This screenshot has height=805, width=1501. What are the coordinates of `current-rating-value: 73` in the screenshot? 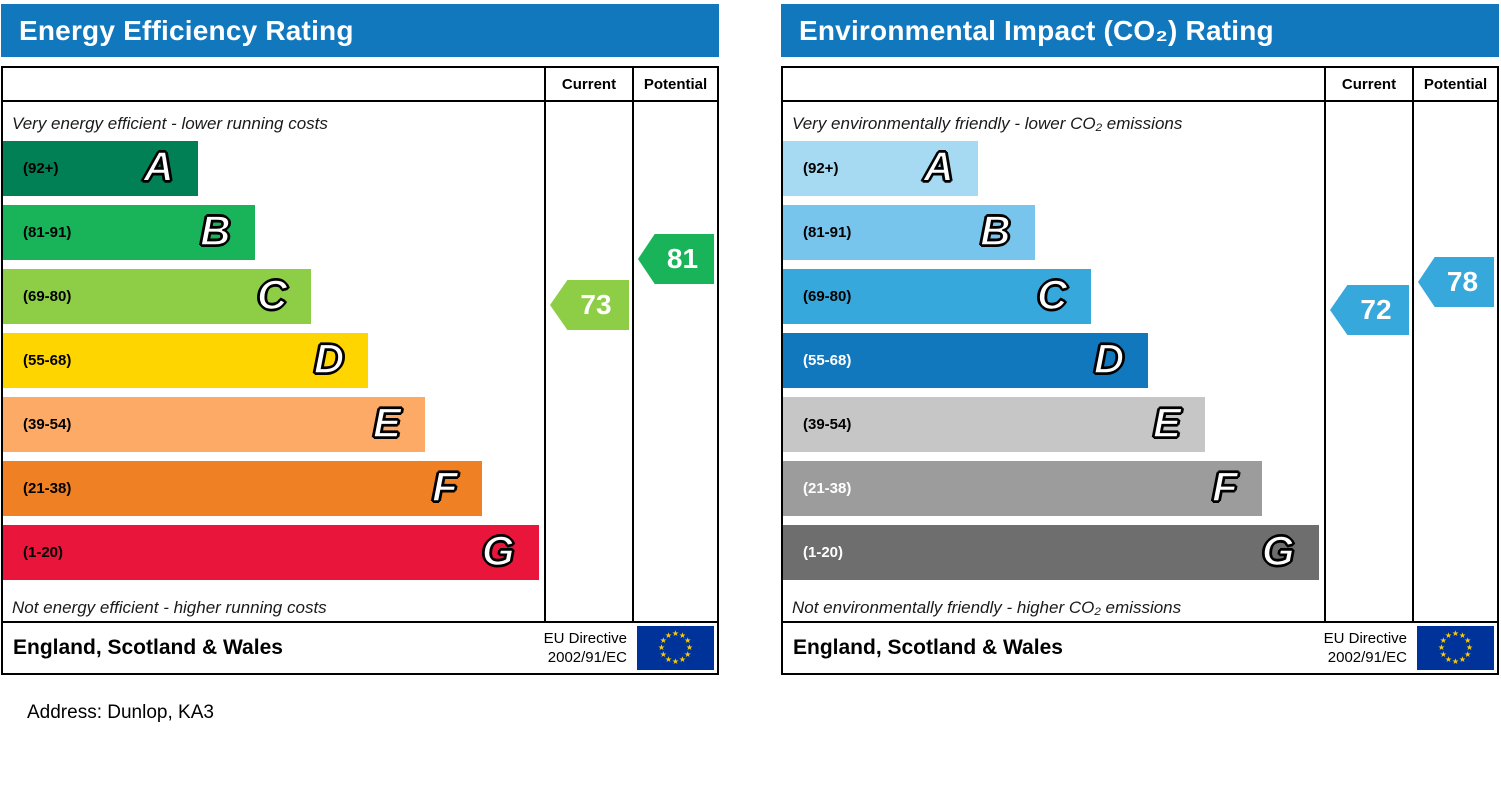 It's located at (596, 304).